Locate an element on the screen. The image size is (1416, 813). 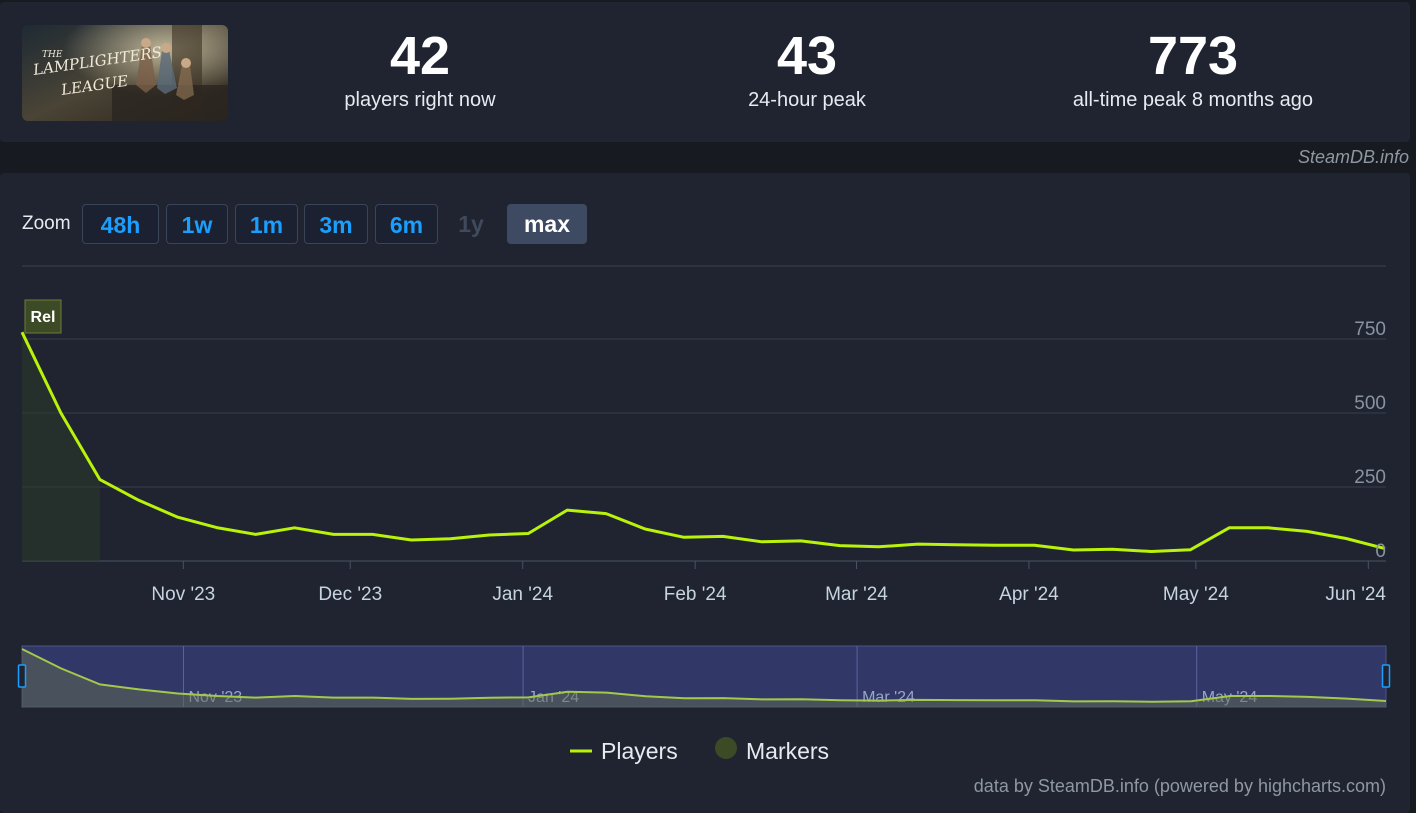
x-tick-label: Feb '24 is located at coordinates (695, 594).